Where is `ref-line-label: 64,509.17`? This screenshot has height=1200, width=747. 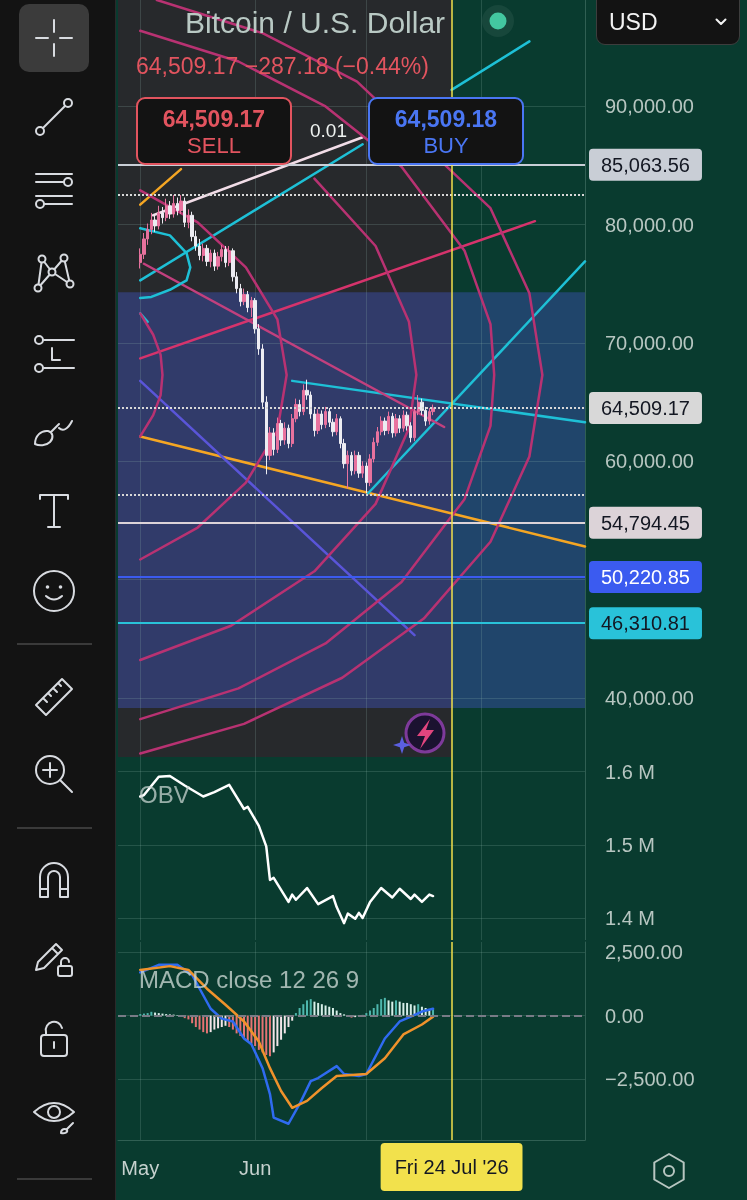 ref-line-label: 64,509.17 is located at coordinates (645, 407).